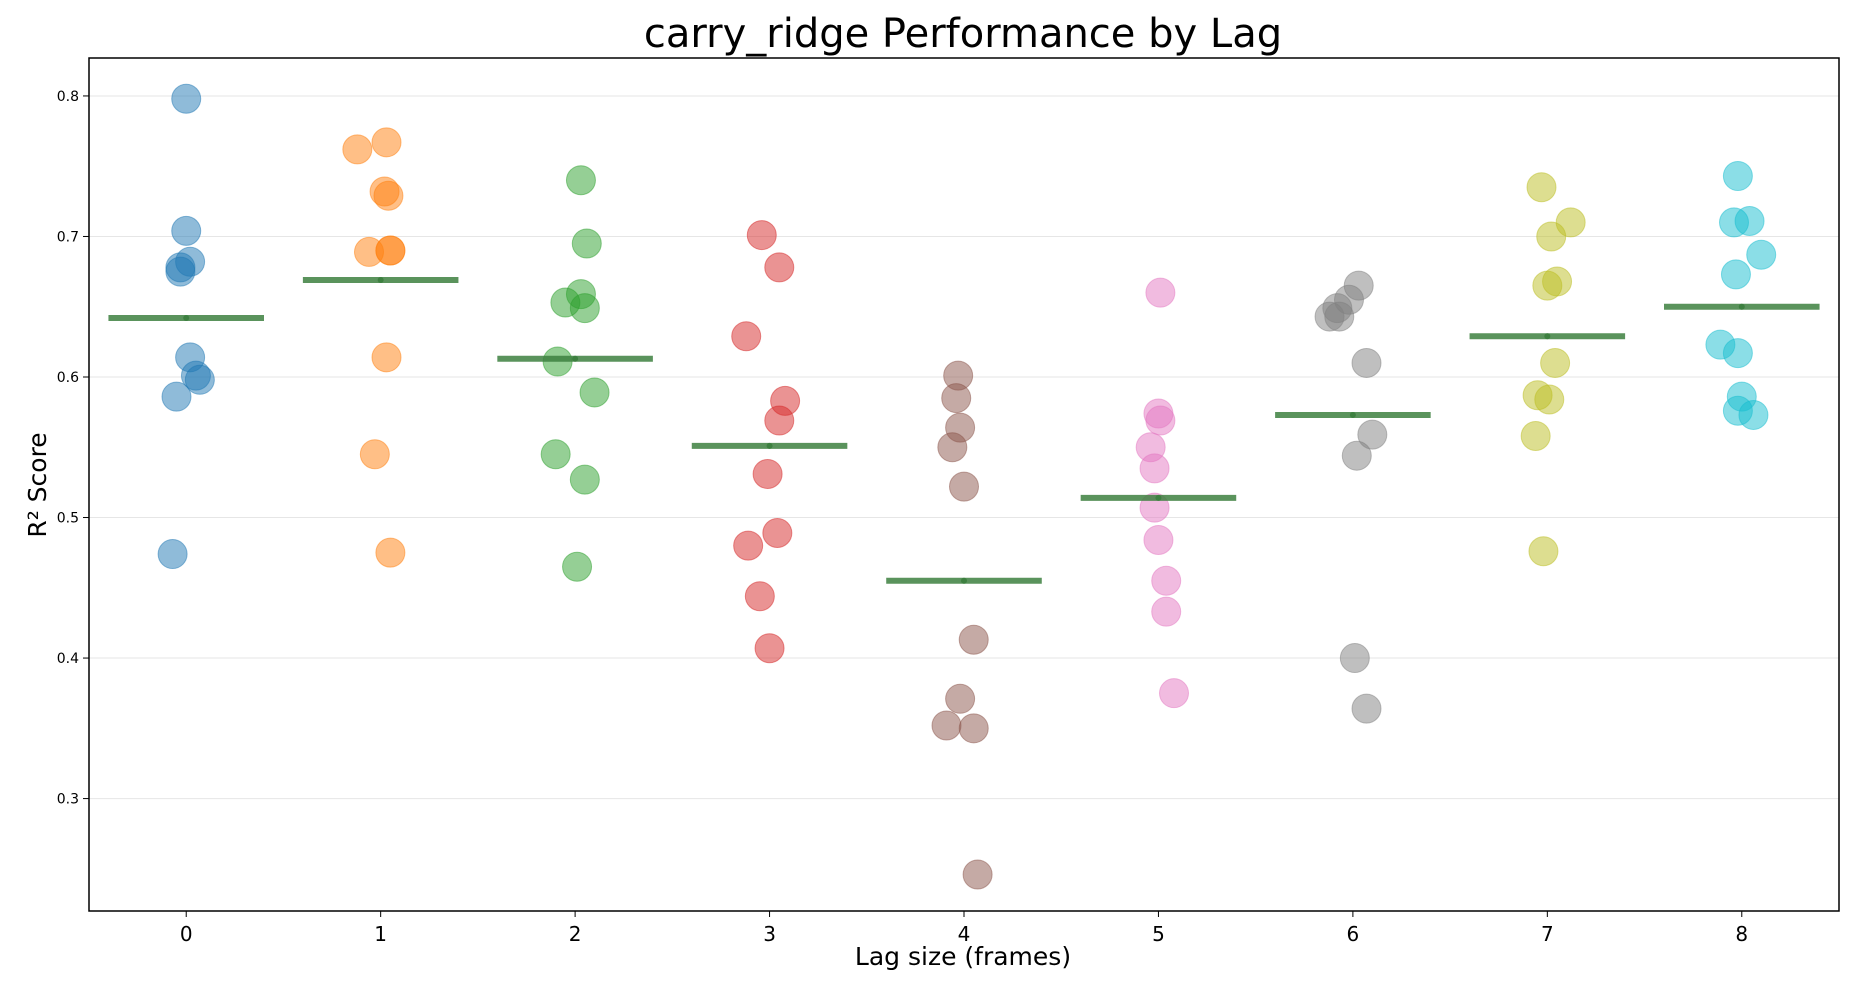 The width and height of the screenshot is (1850, 982). What do you see at coordinates (1547, 934) in the screenshot?
I see `x-tick-label: 7` at bounding box center [1547, 934].